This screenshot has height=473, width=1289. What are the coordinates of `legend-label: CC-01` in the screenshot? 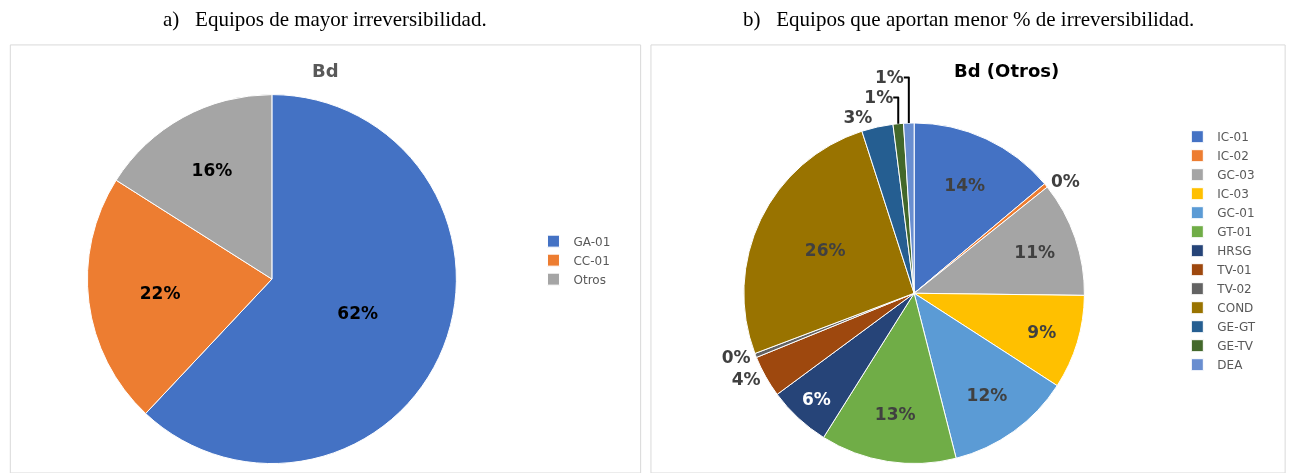 It's located at (591, 260).